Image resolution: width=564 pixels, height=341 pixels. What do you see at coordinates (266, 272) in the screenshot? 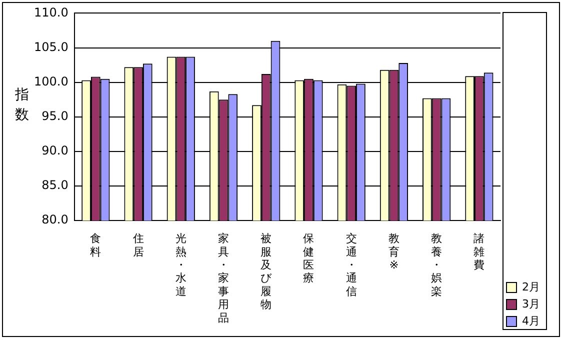
I see `x-tick-label: 被服及び履物` at bounding box center [266, 272].